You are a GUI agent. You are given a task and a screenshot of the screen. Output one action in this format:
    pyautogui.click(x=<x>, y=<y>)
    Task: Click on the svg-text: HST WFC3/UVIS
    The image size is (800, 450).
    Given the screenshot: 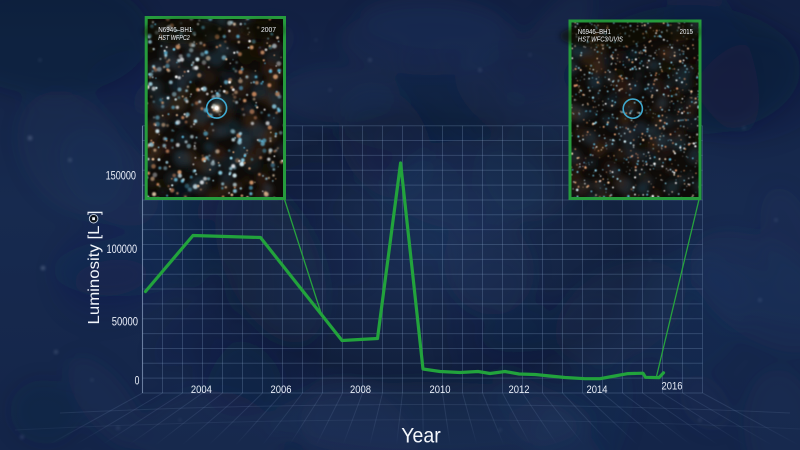 What is the action you would take?
    pyautogui.click(x=600, y=40)
    